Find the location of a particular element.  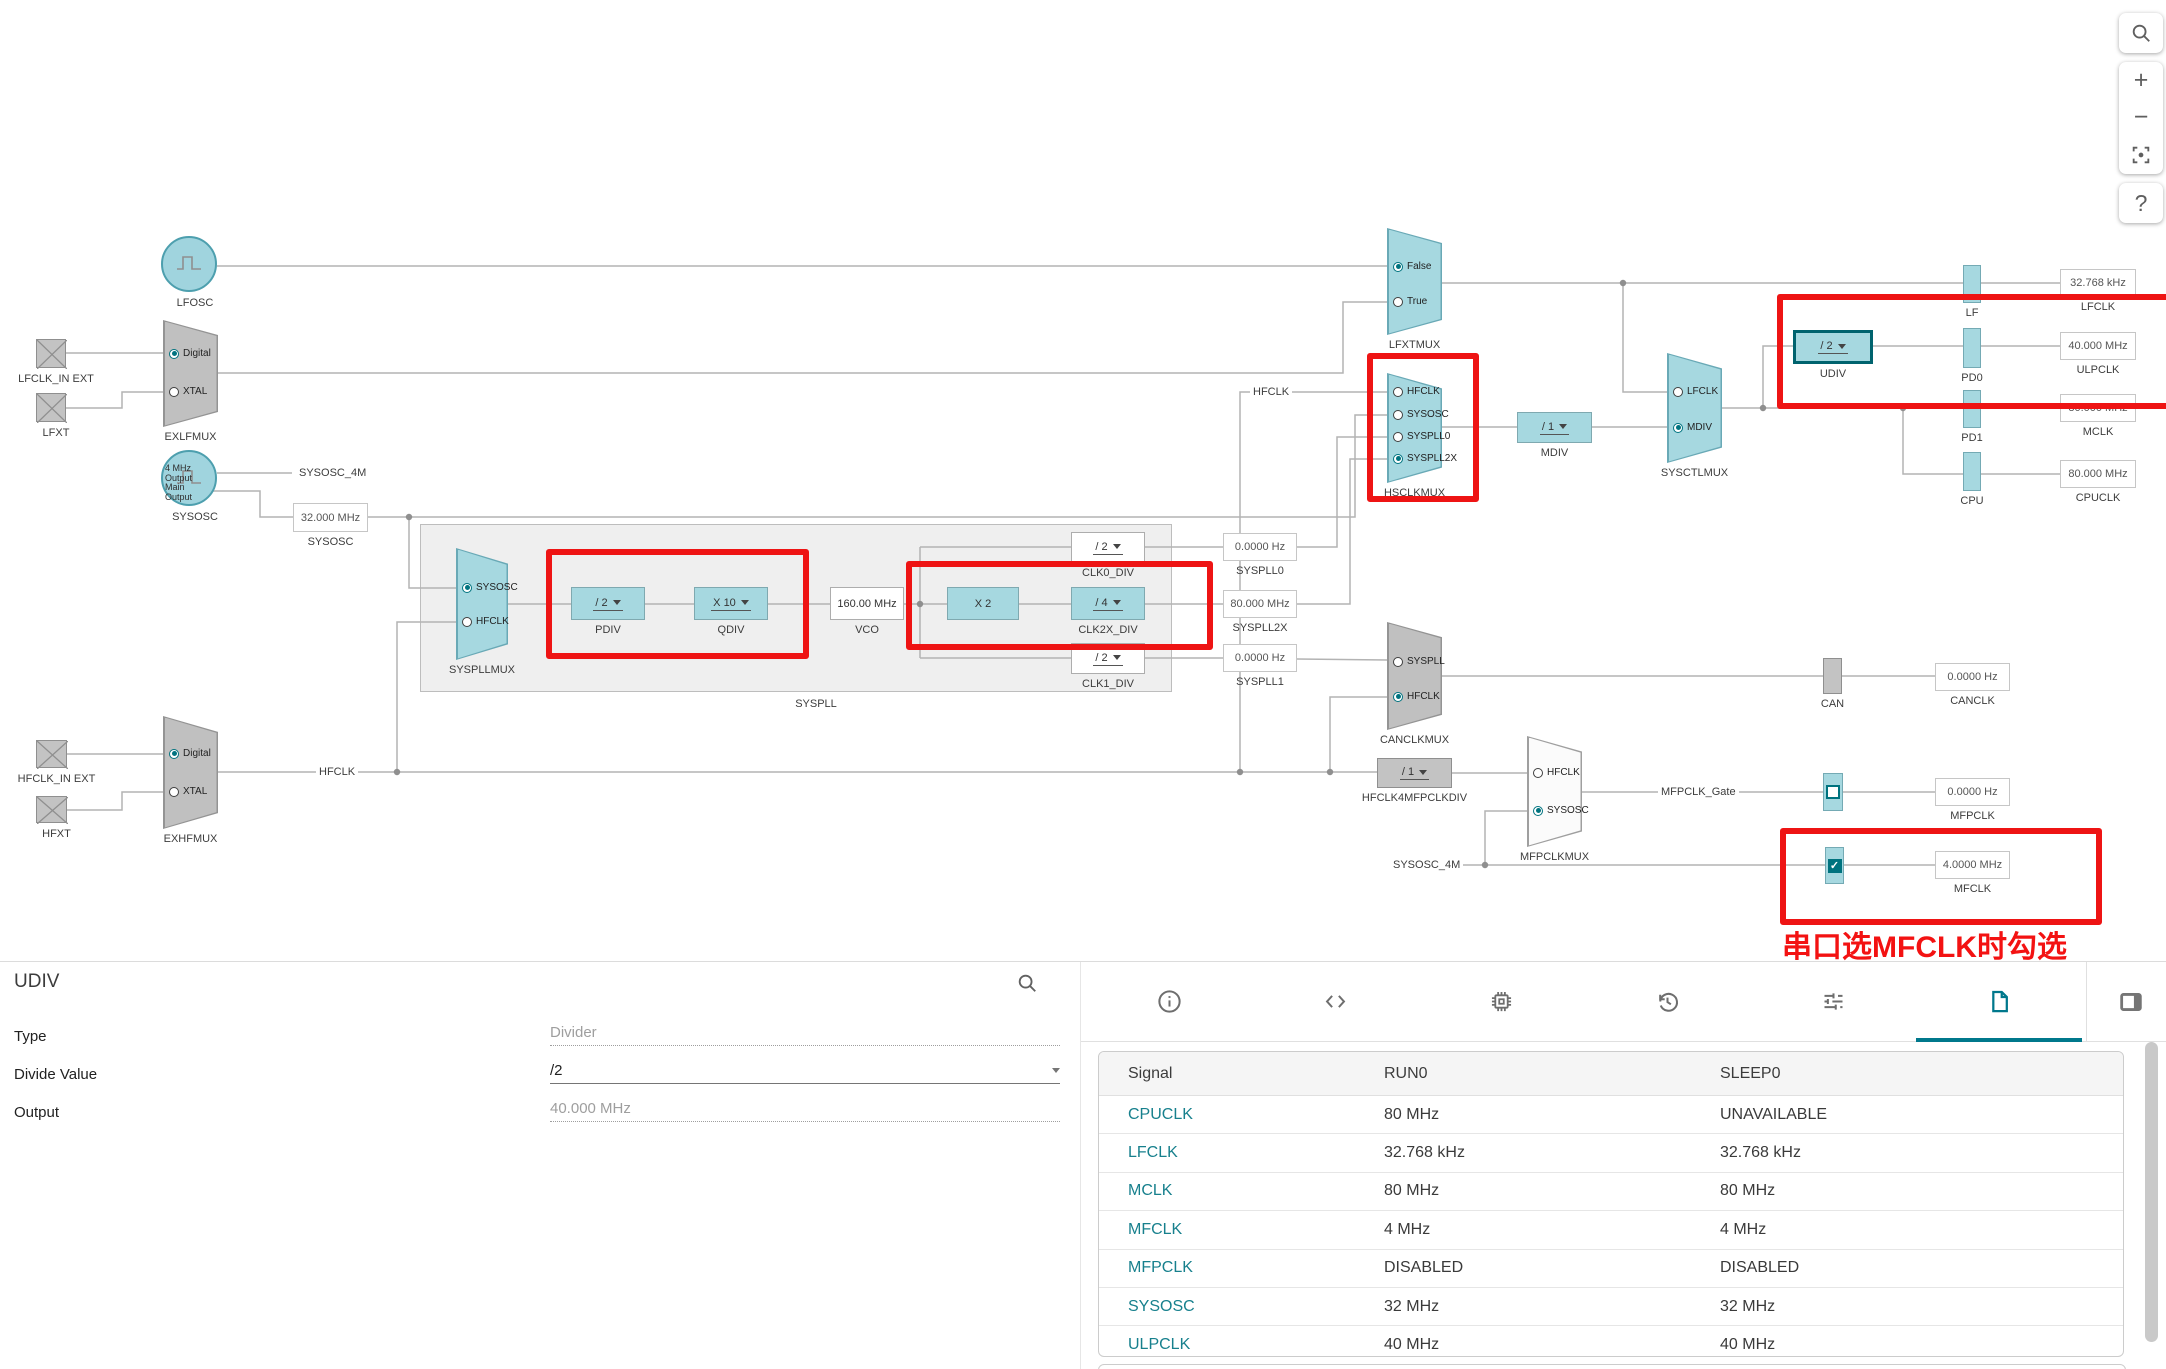

dropdown-text: / 2 is located at coordinates (1101, 657).